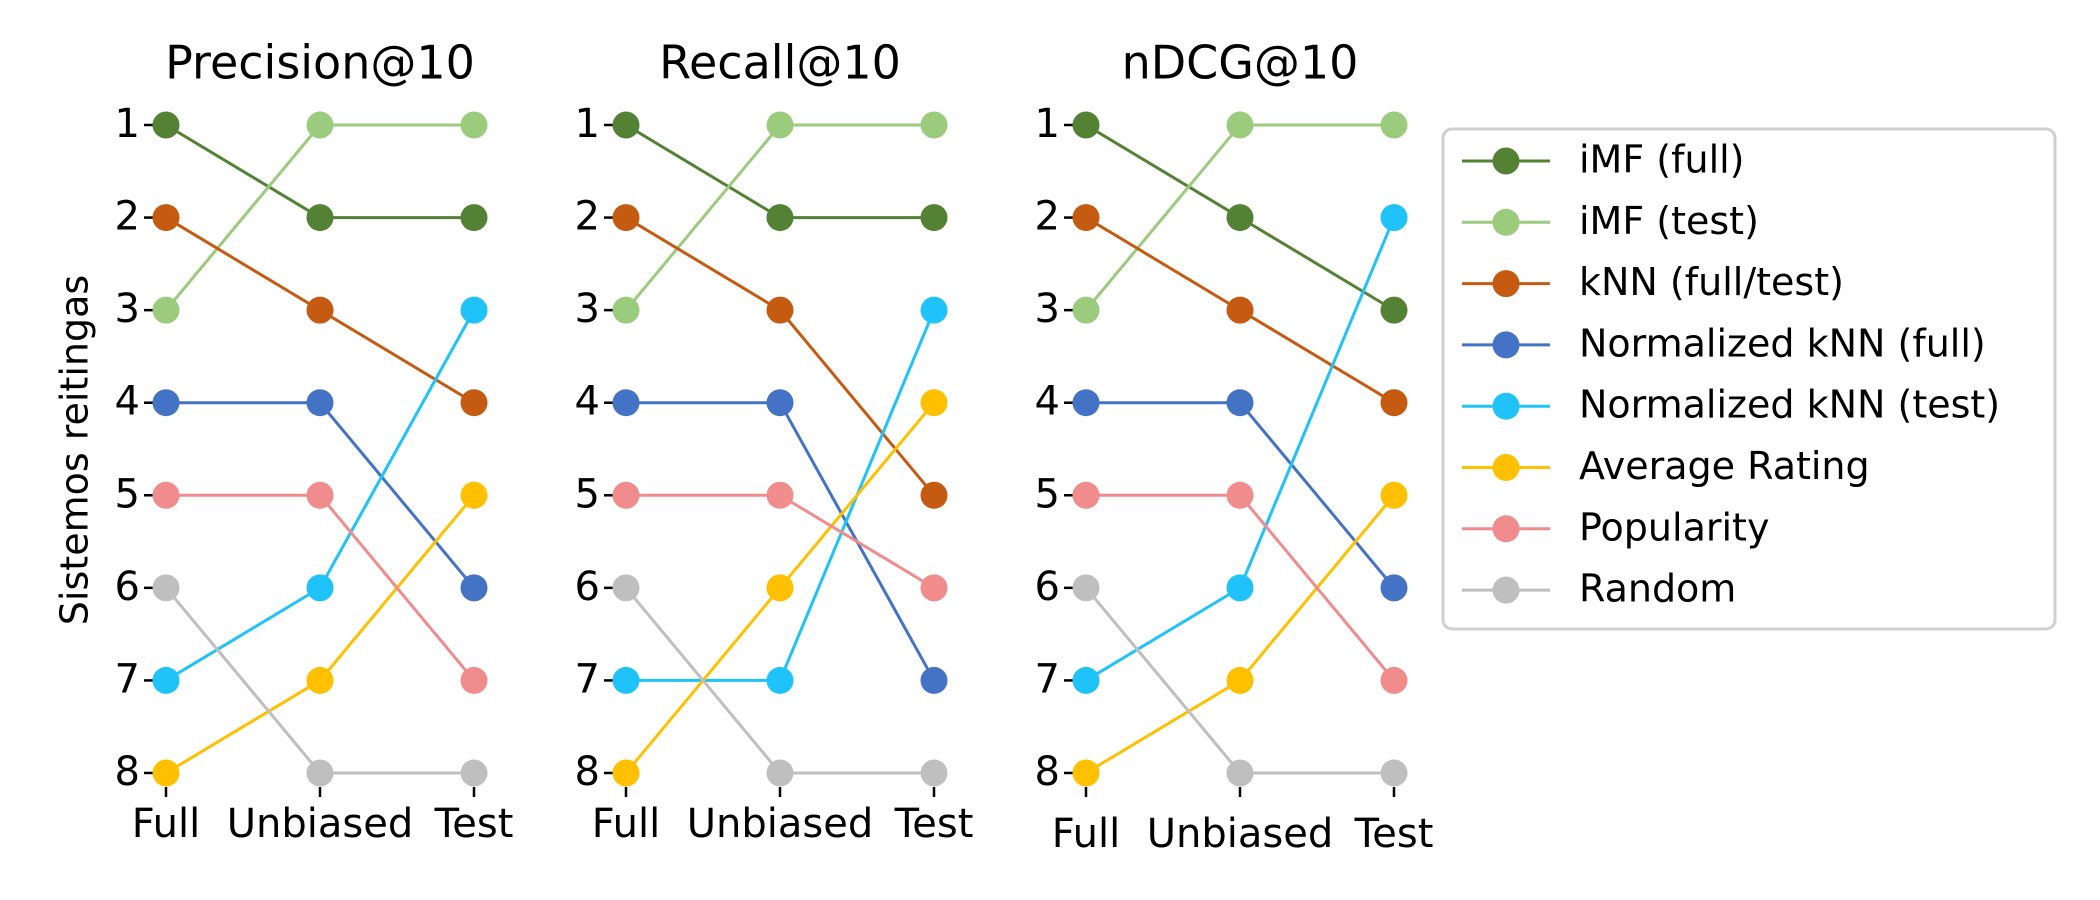 This screenshot has width=2100, height=900. What do you see at coordinates (1662, 160) in the screenshot?
I see `legend-label: iMF (full)` at bounding box center [1662, 160].